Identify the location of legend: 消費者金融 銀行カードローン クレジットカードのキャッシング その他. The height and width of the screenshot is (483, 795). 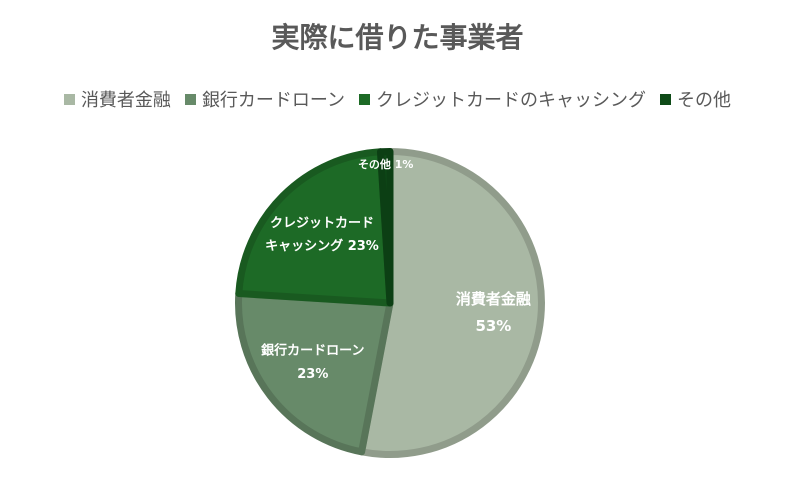
(397, 99).